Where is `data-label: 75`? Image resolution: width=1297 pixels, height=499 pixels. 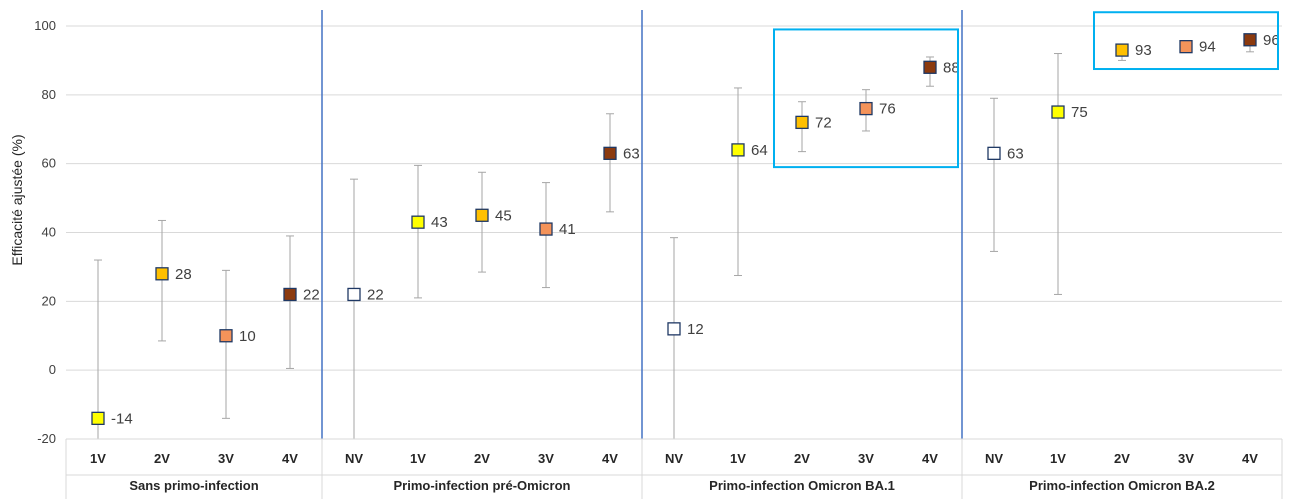 data-label: 75 is located at coordinates (1079, 112).